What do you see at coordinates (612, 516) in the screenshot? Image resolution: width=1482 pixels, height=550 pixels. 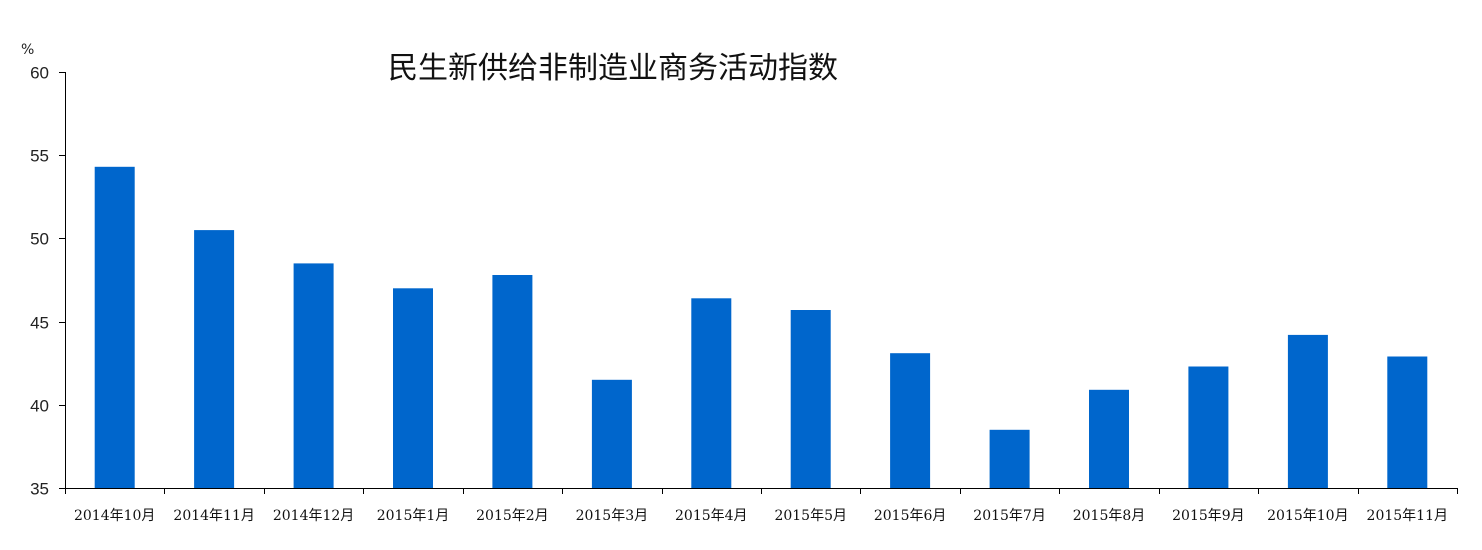 I see `x-tick-label: 2015年3月` at bounding box center [612, 516].